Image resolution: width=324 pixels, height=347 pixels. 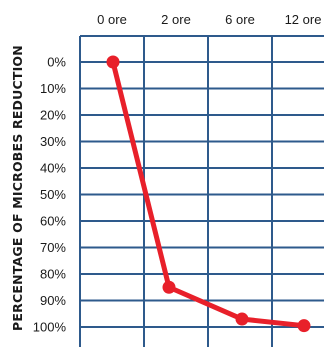 I want to click on x-tick-label: 12 ore, so click(x=303, y=19).